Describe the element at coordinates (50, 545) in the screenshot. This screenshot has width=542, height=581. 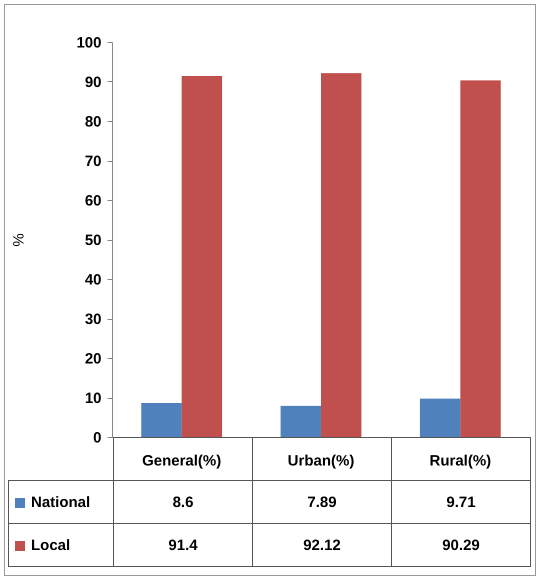
I see `legend-label: Local` at that location.